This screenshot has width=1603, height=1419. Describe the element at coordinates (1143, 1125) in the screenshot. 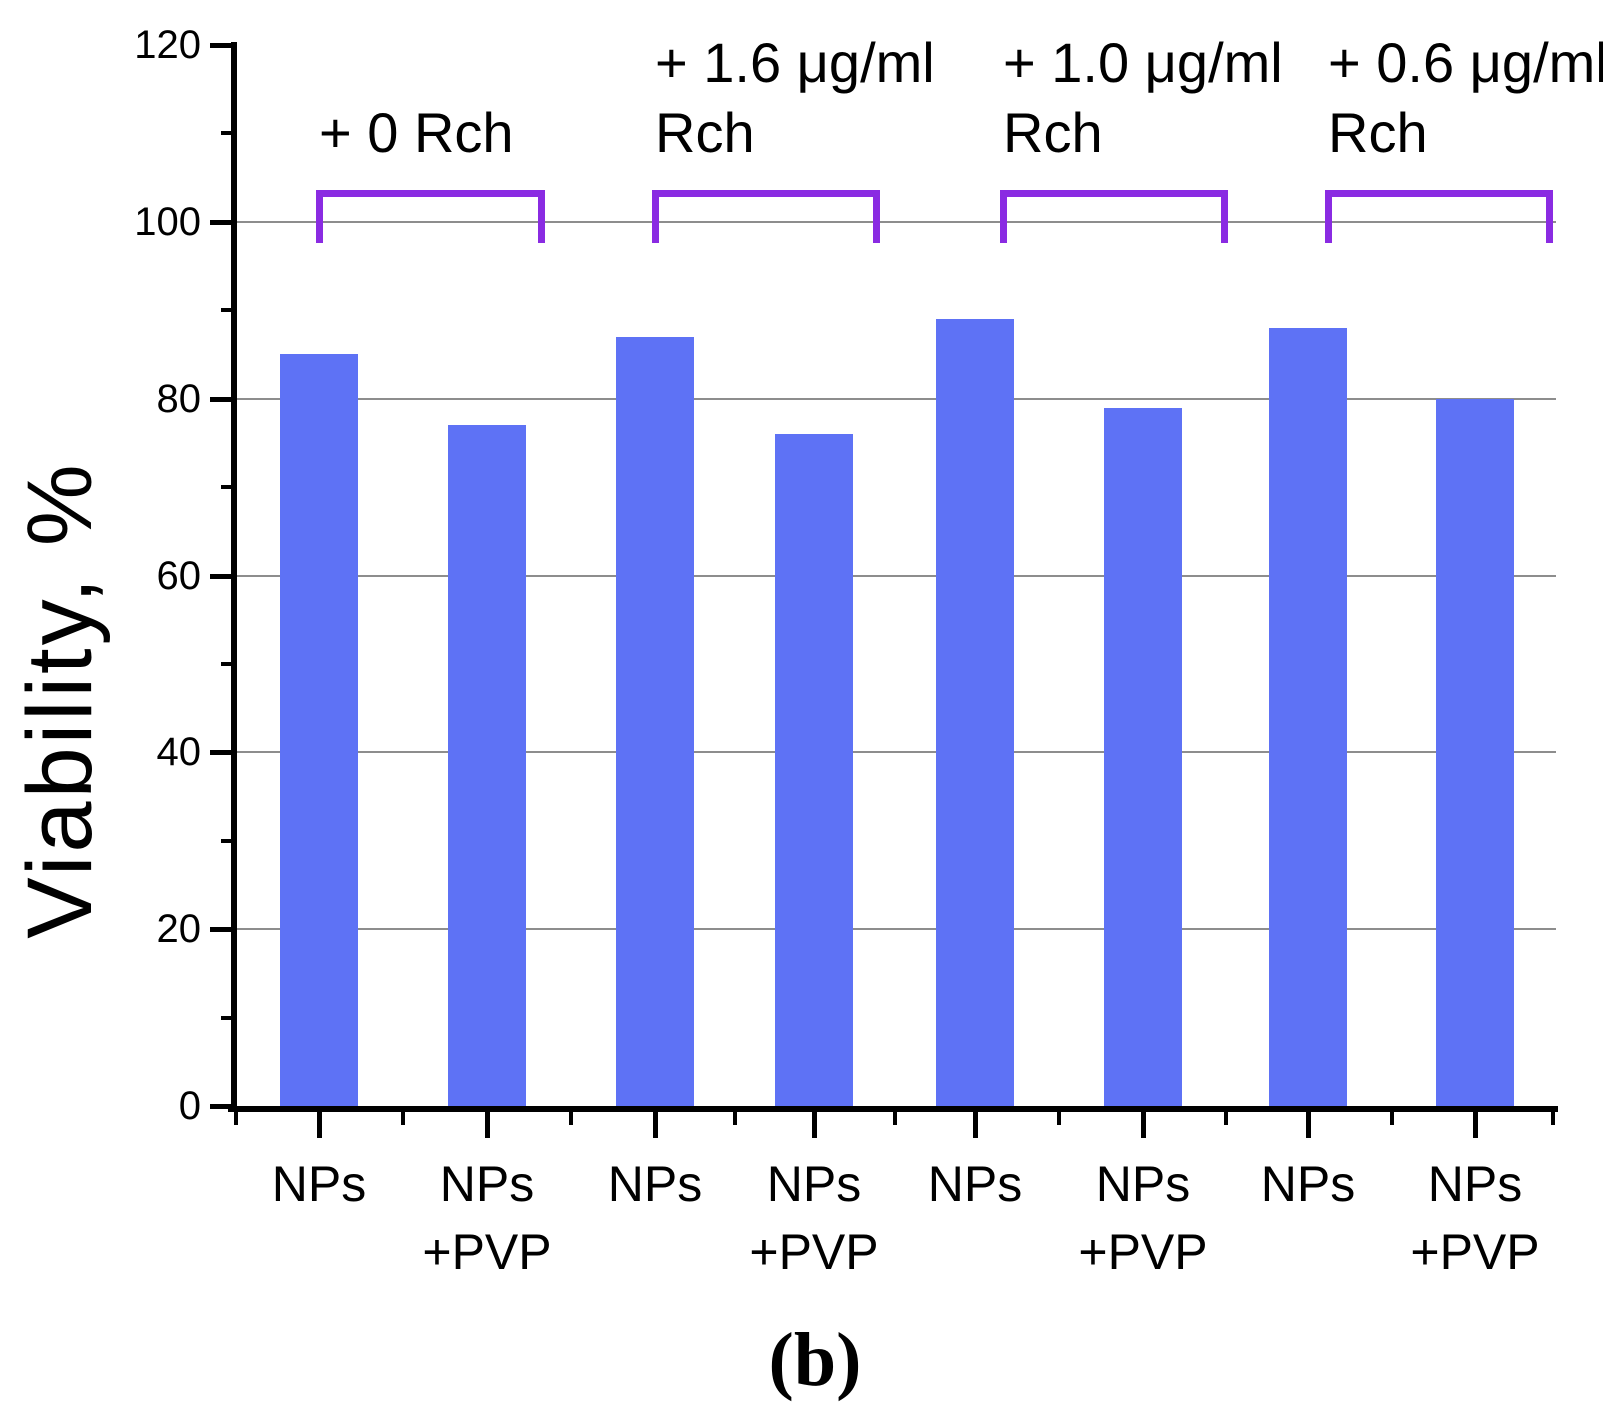

I see `x-axis-tick-bar6` at that location.